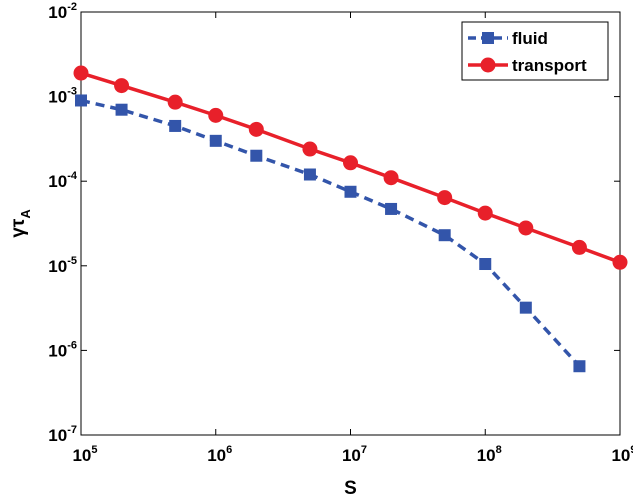 The height and width of the screenshot is (499, 633). Describe the element at coordinates (72, 345) in the screenshot. I see `y-tick-label-exp: -6` at that location.